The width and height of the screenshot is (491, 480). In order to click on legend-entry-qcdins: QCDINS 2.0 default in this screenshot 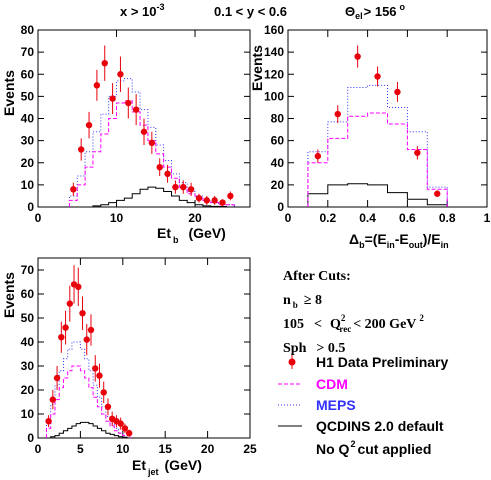, I will do `click(361, 426)`.